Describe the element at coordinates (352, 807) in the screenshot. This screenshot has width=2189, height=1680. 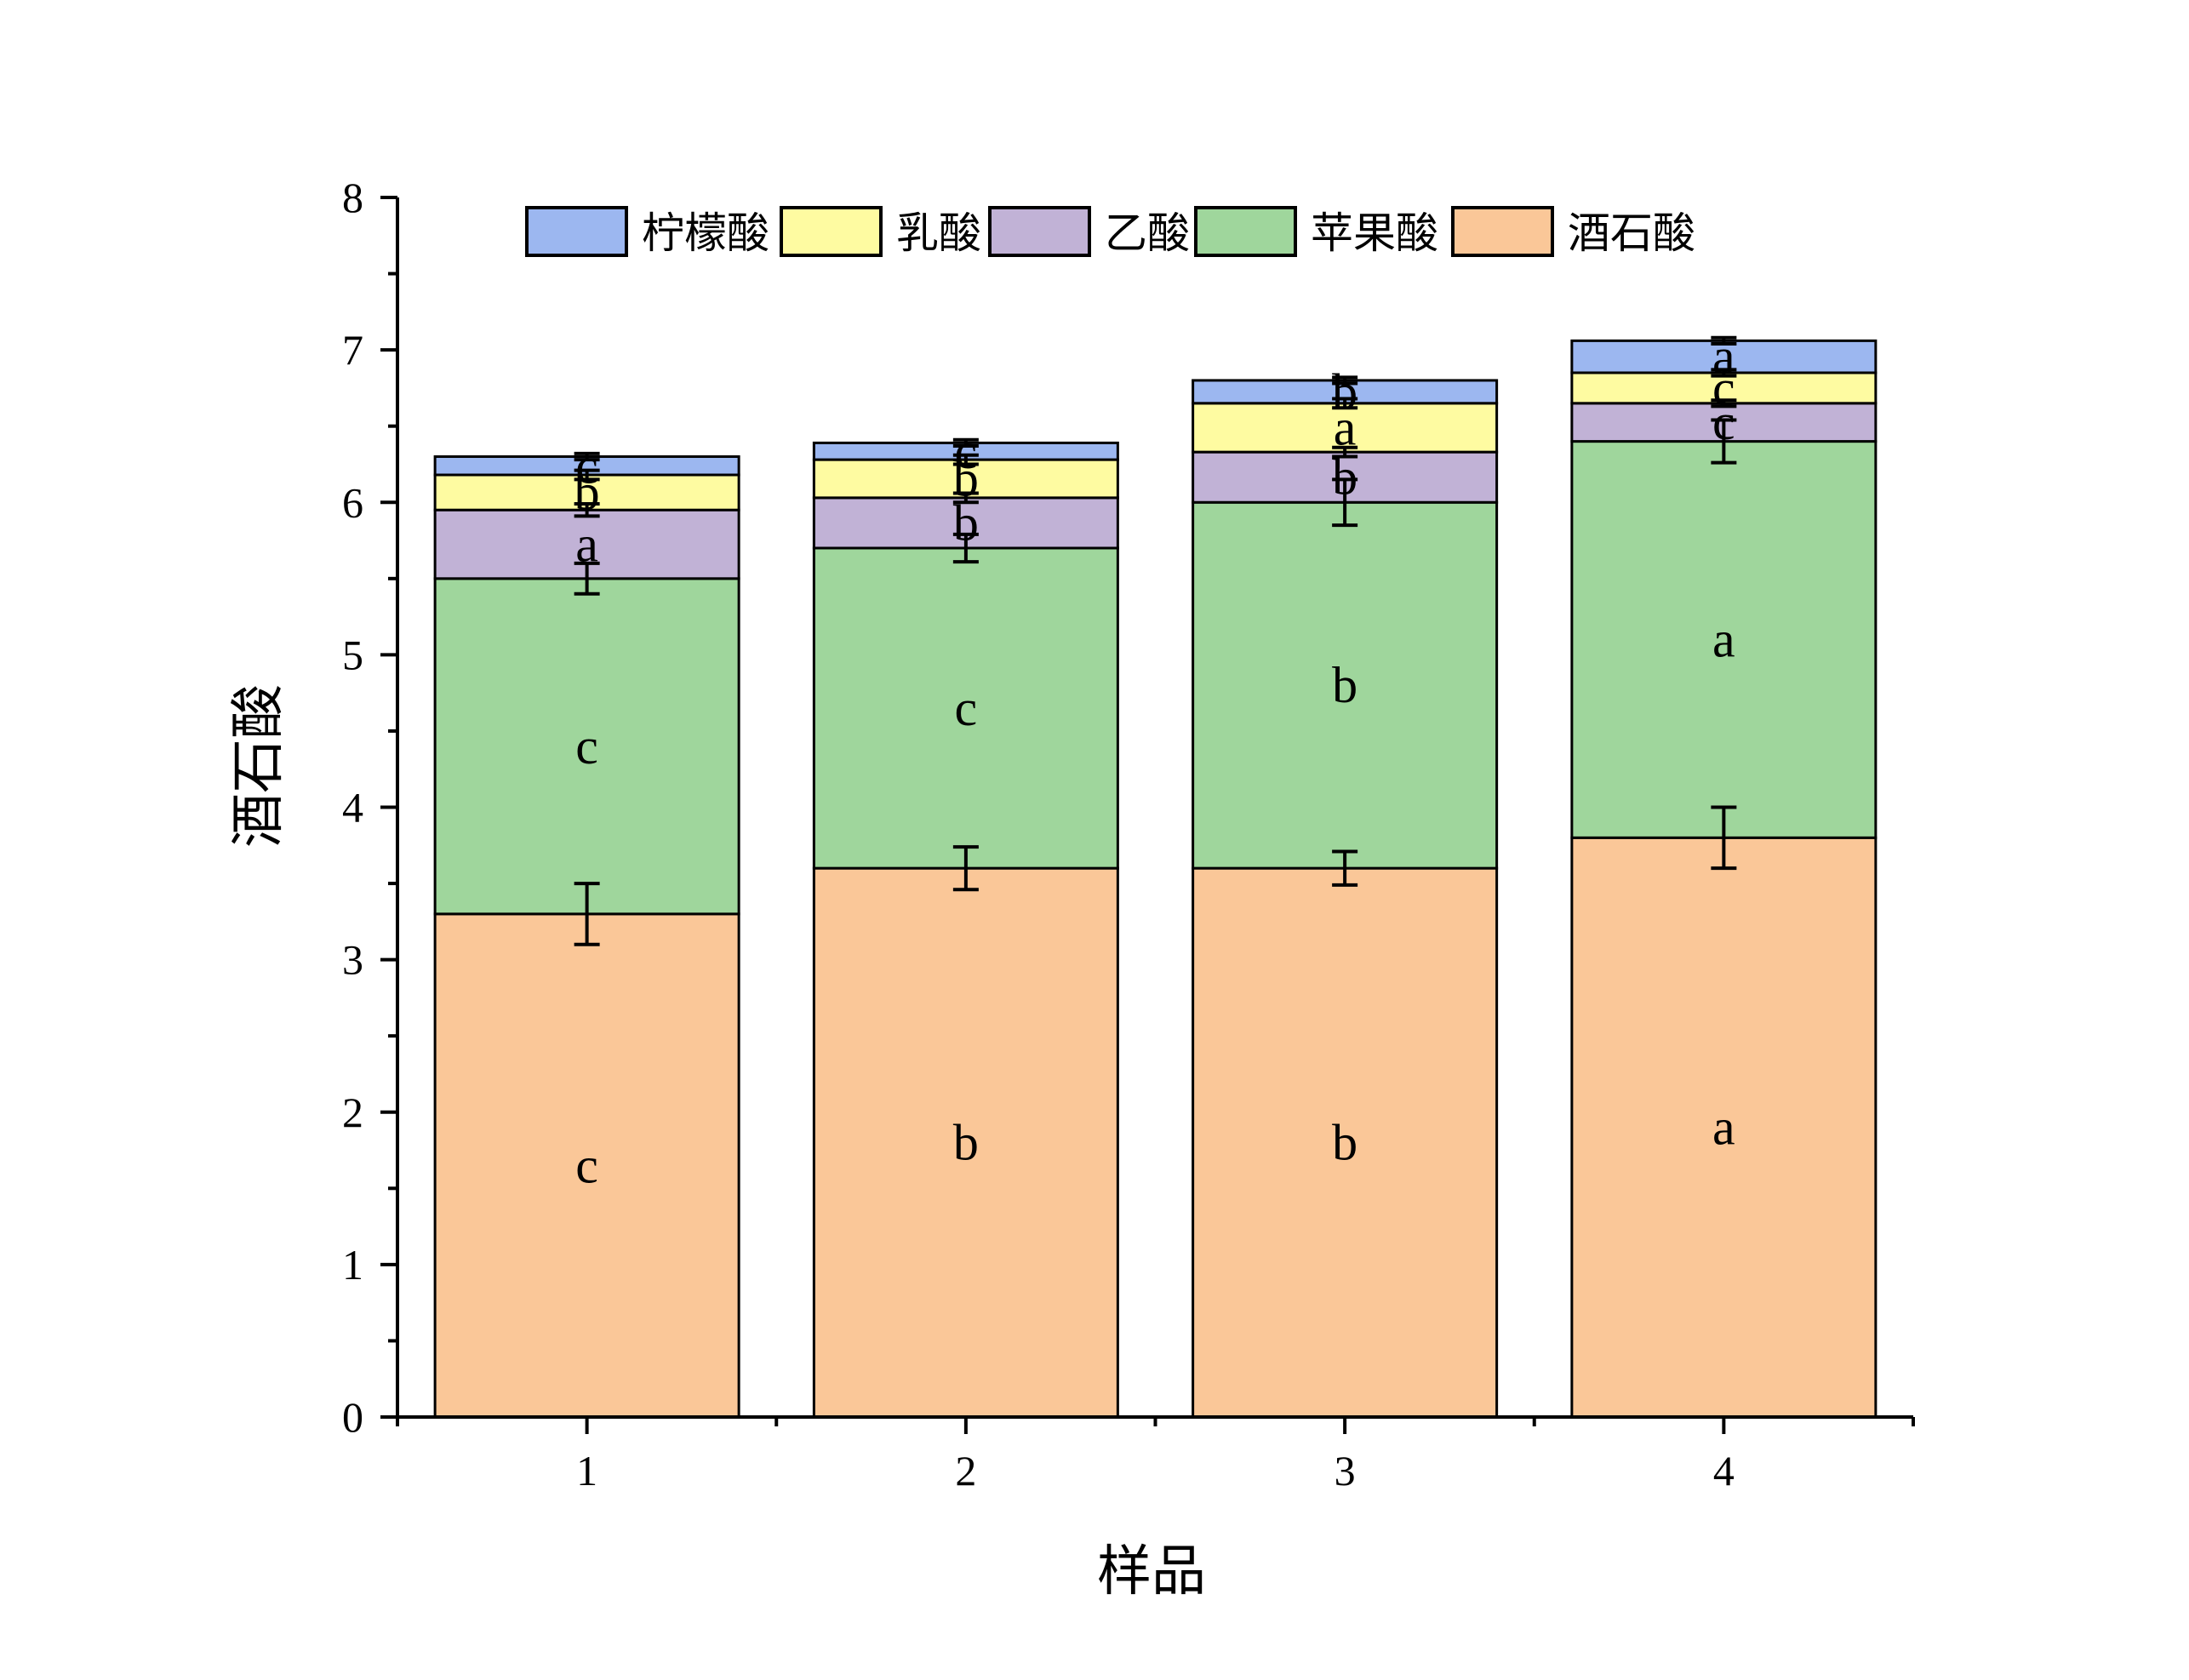
I see `y-tick-label: 4` at that location.